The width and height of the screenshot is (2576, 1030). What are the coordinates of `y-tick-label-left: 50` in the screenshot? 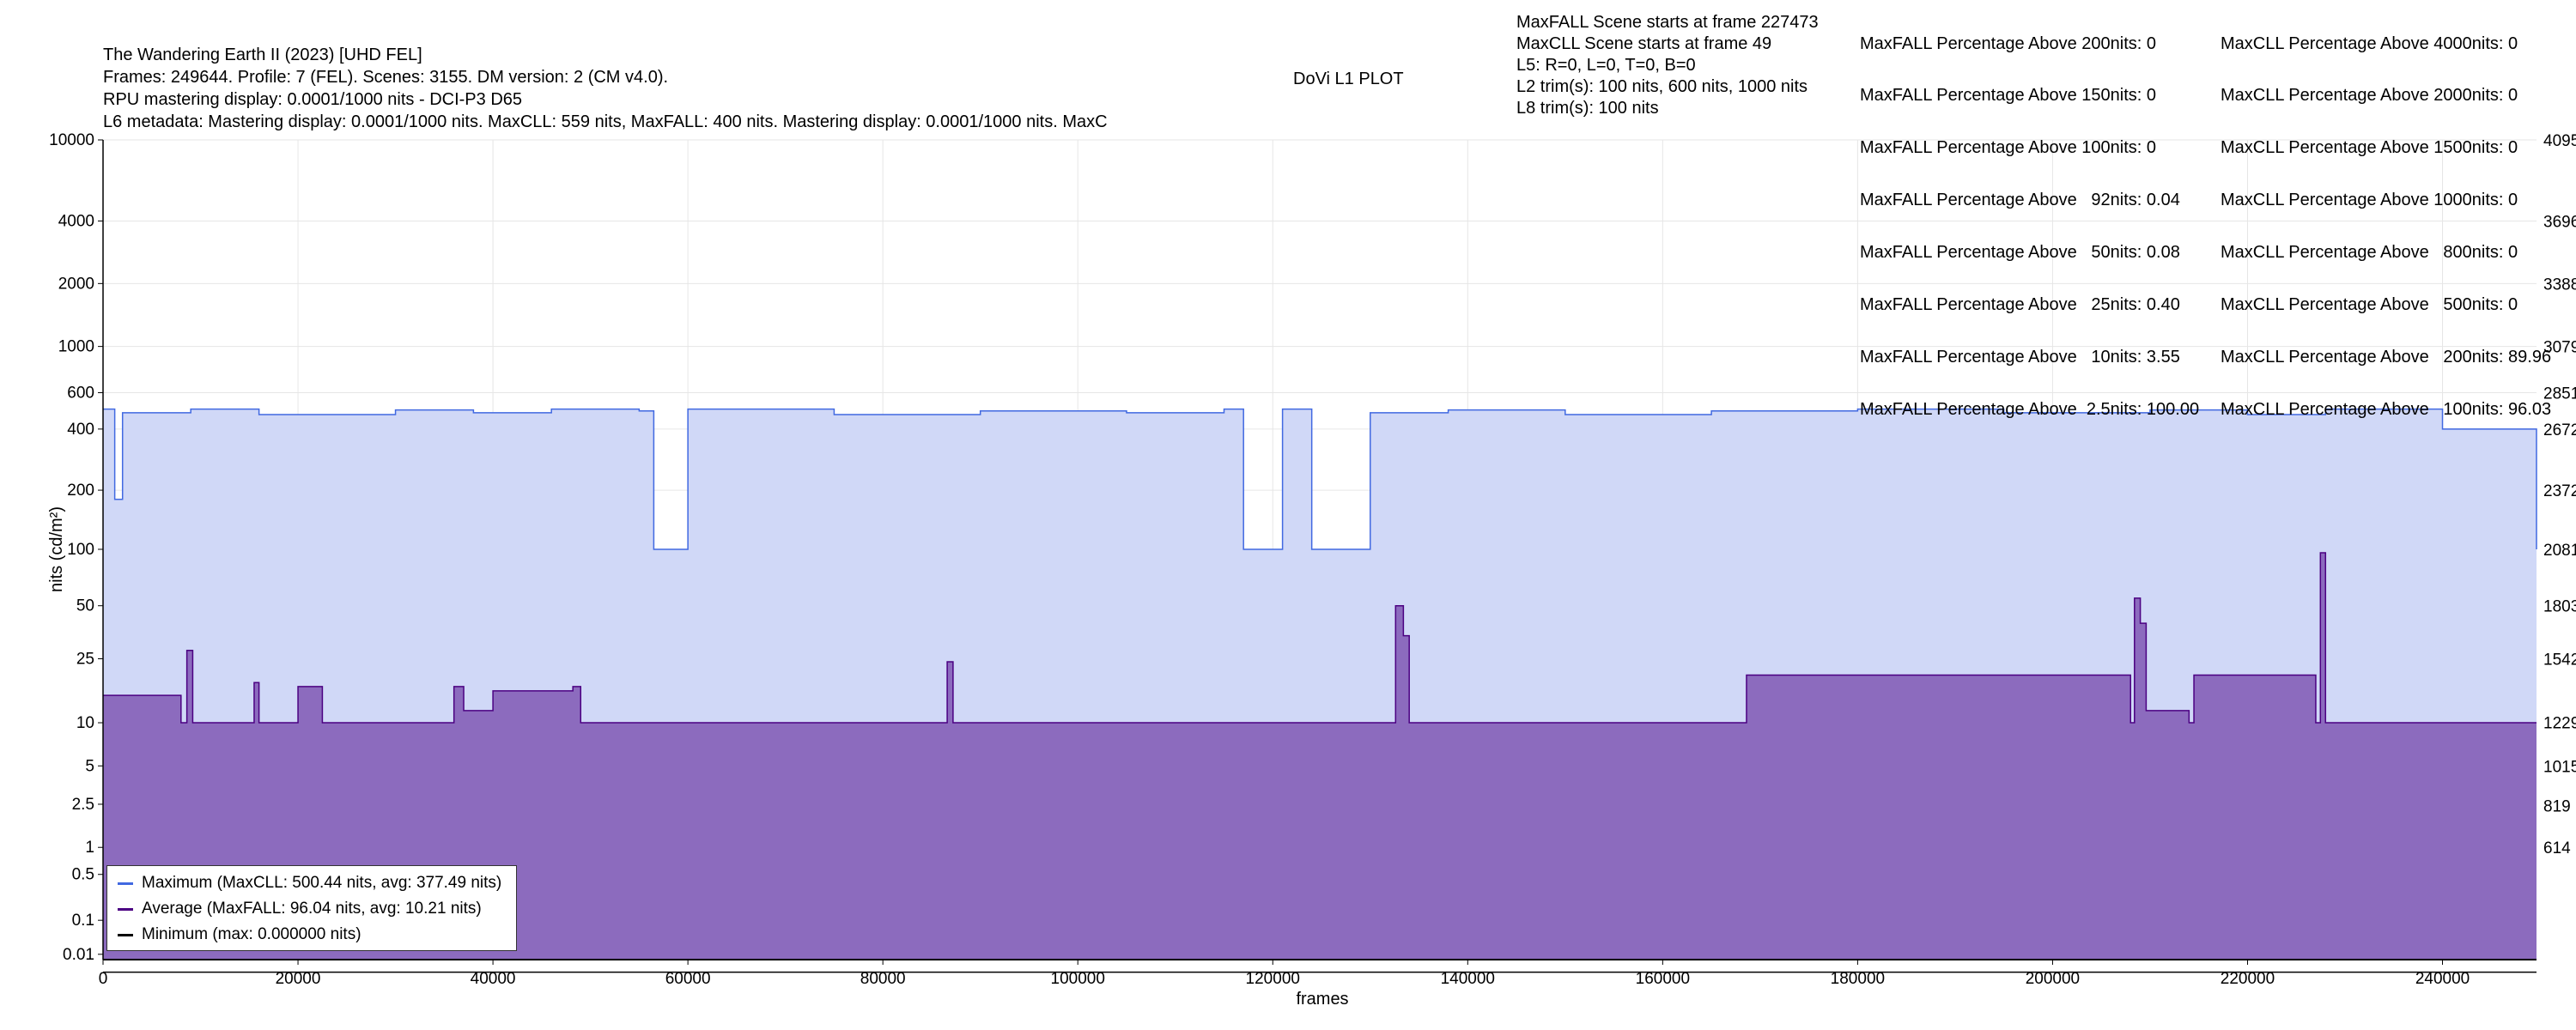 It's located at (85, 606).